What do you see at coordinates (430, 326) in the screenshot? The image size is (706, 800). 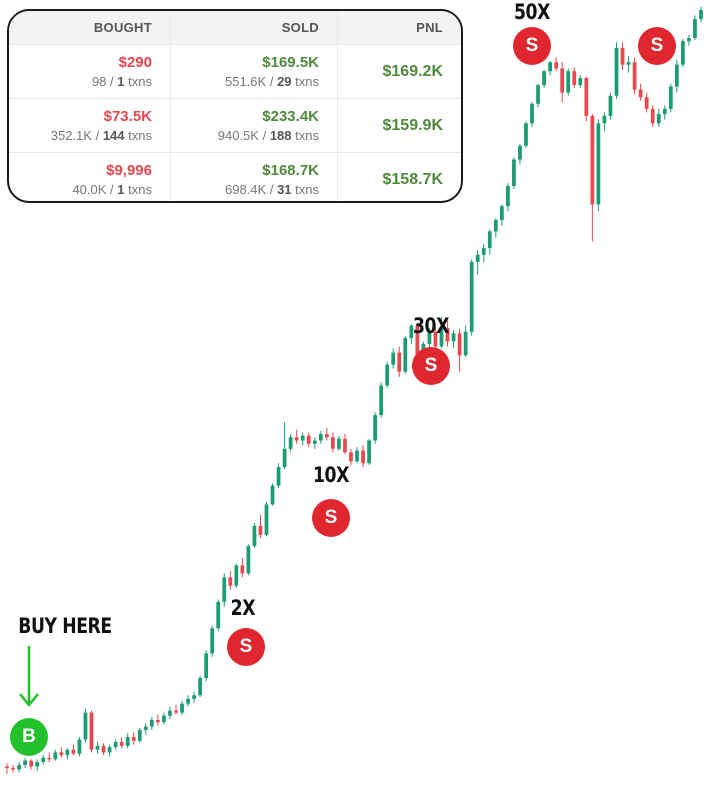 I see `multiplier-label-30x: 30X` at bounding box center [430, 326].